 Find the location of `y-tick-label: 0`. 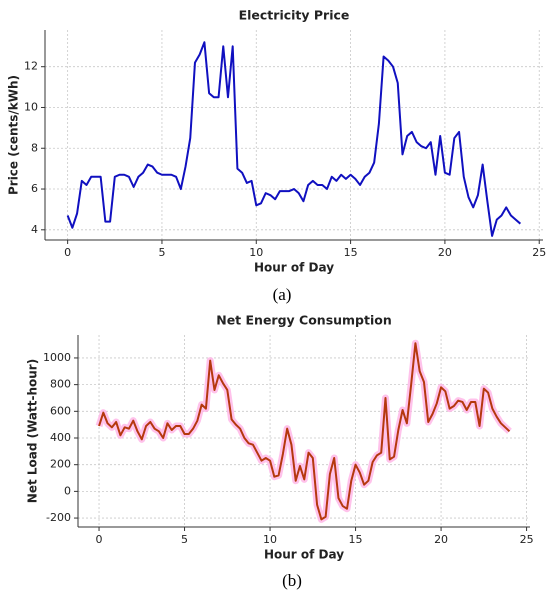

y-tick-label: 0 is located at coordinates (67, 490).